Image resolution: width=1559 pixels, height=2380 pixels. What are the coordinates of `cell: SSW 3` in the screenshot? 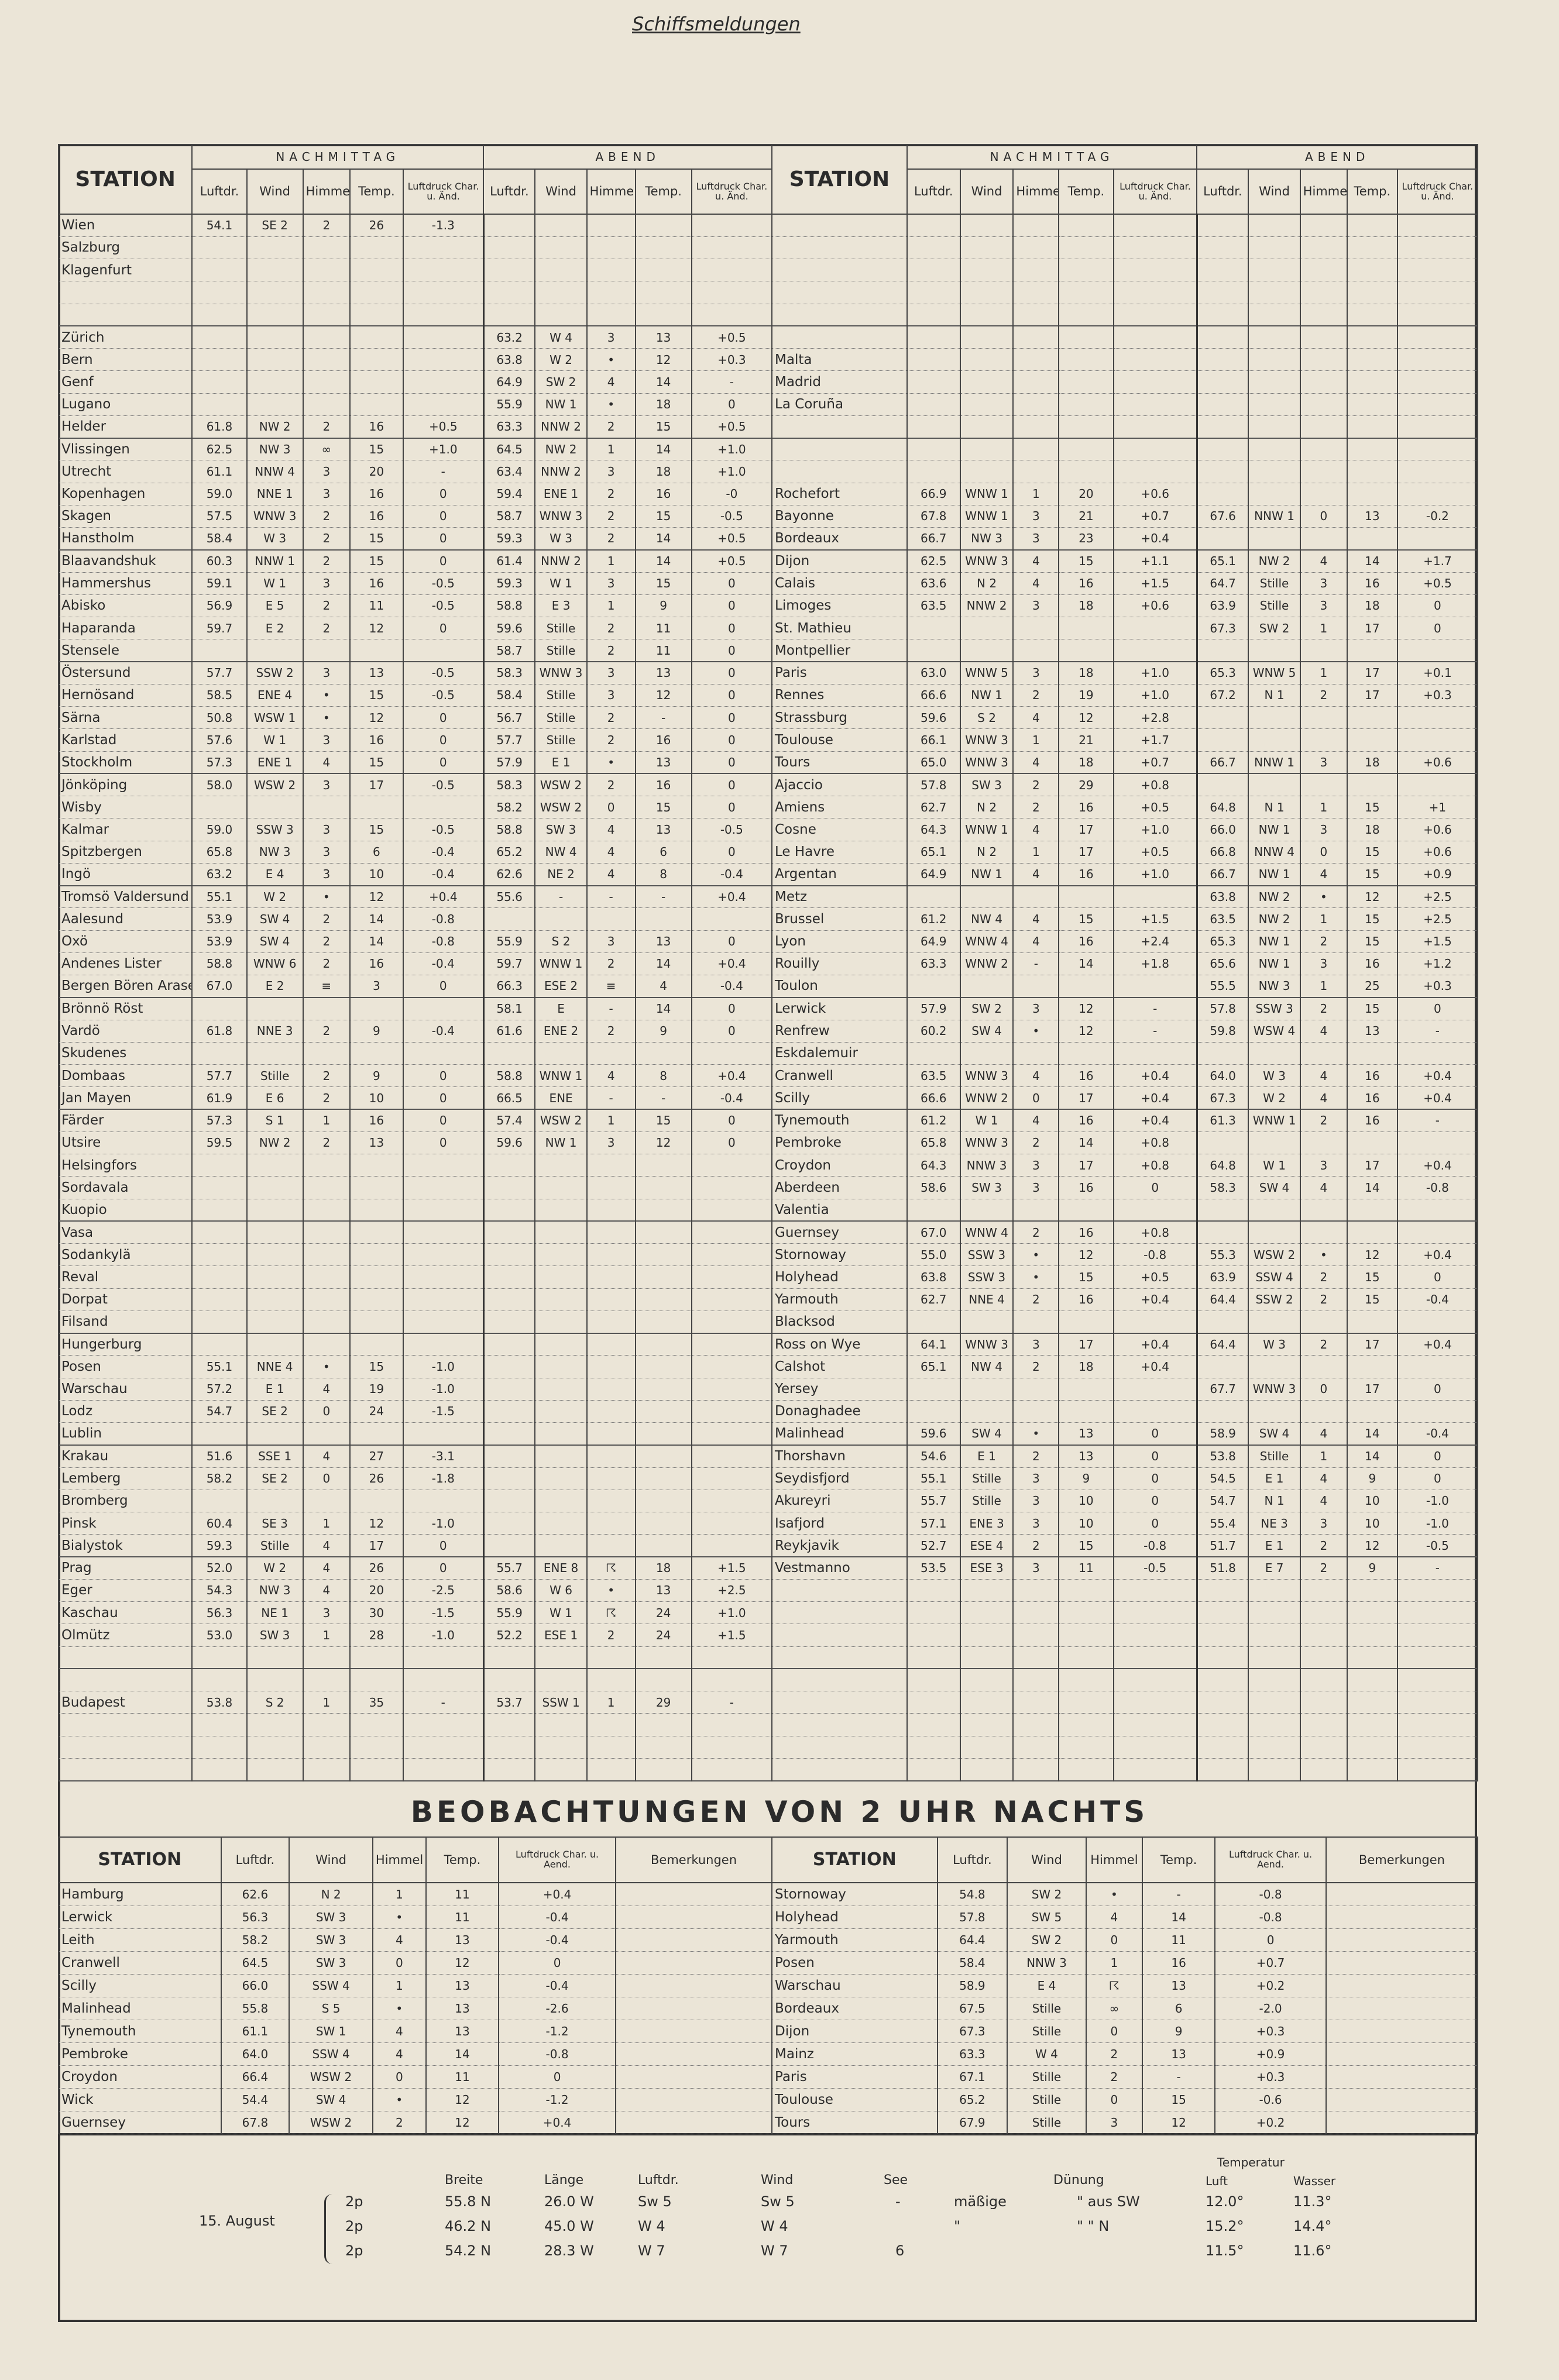 It's located at (1274, 1008).